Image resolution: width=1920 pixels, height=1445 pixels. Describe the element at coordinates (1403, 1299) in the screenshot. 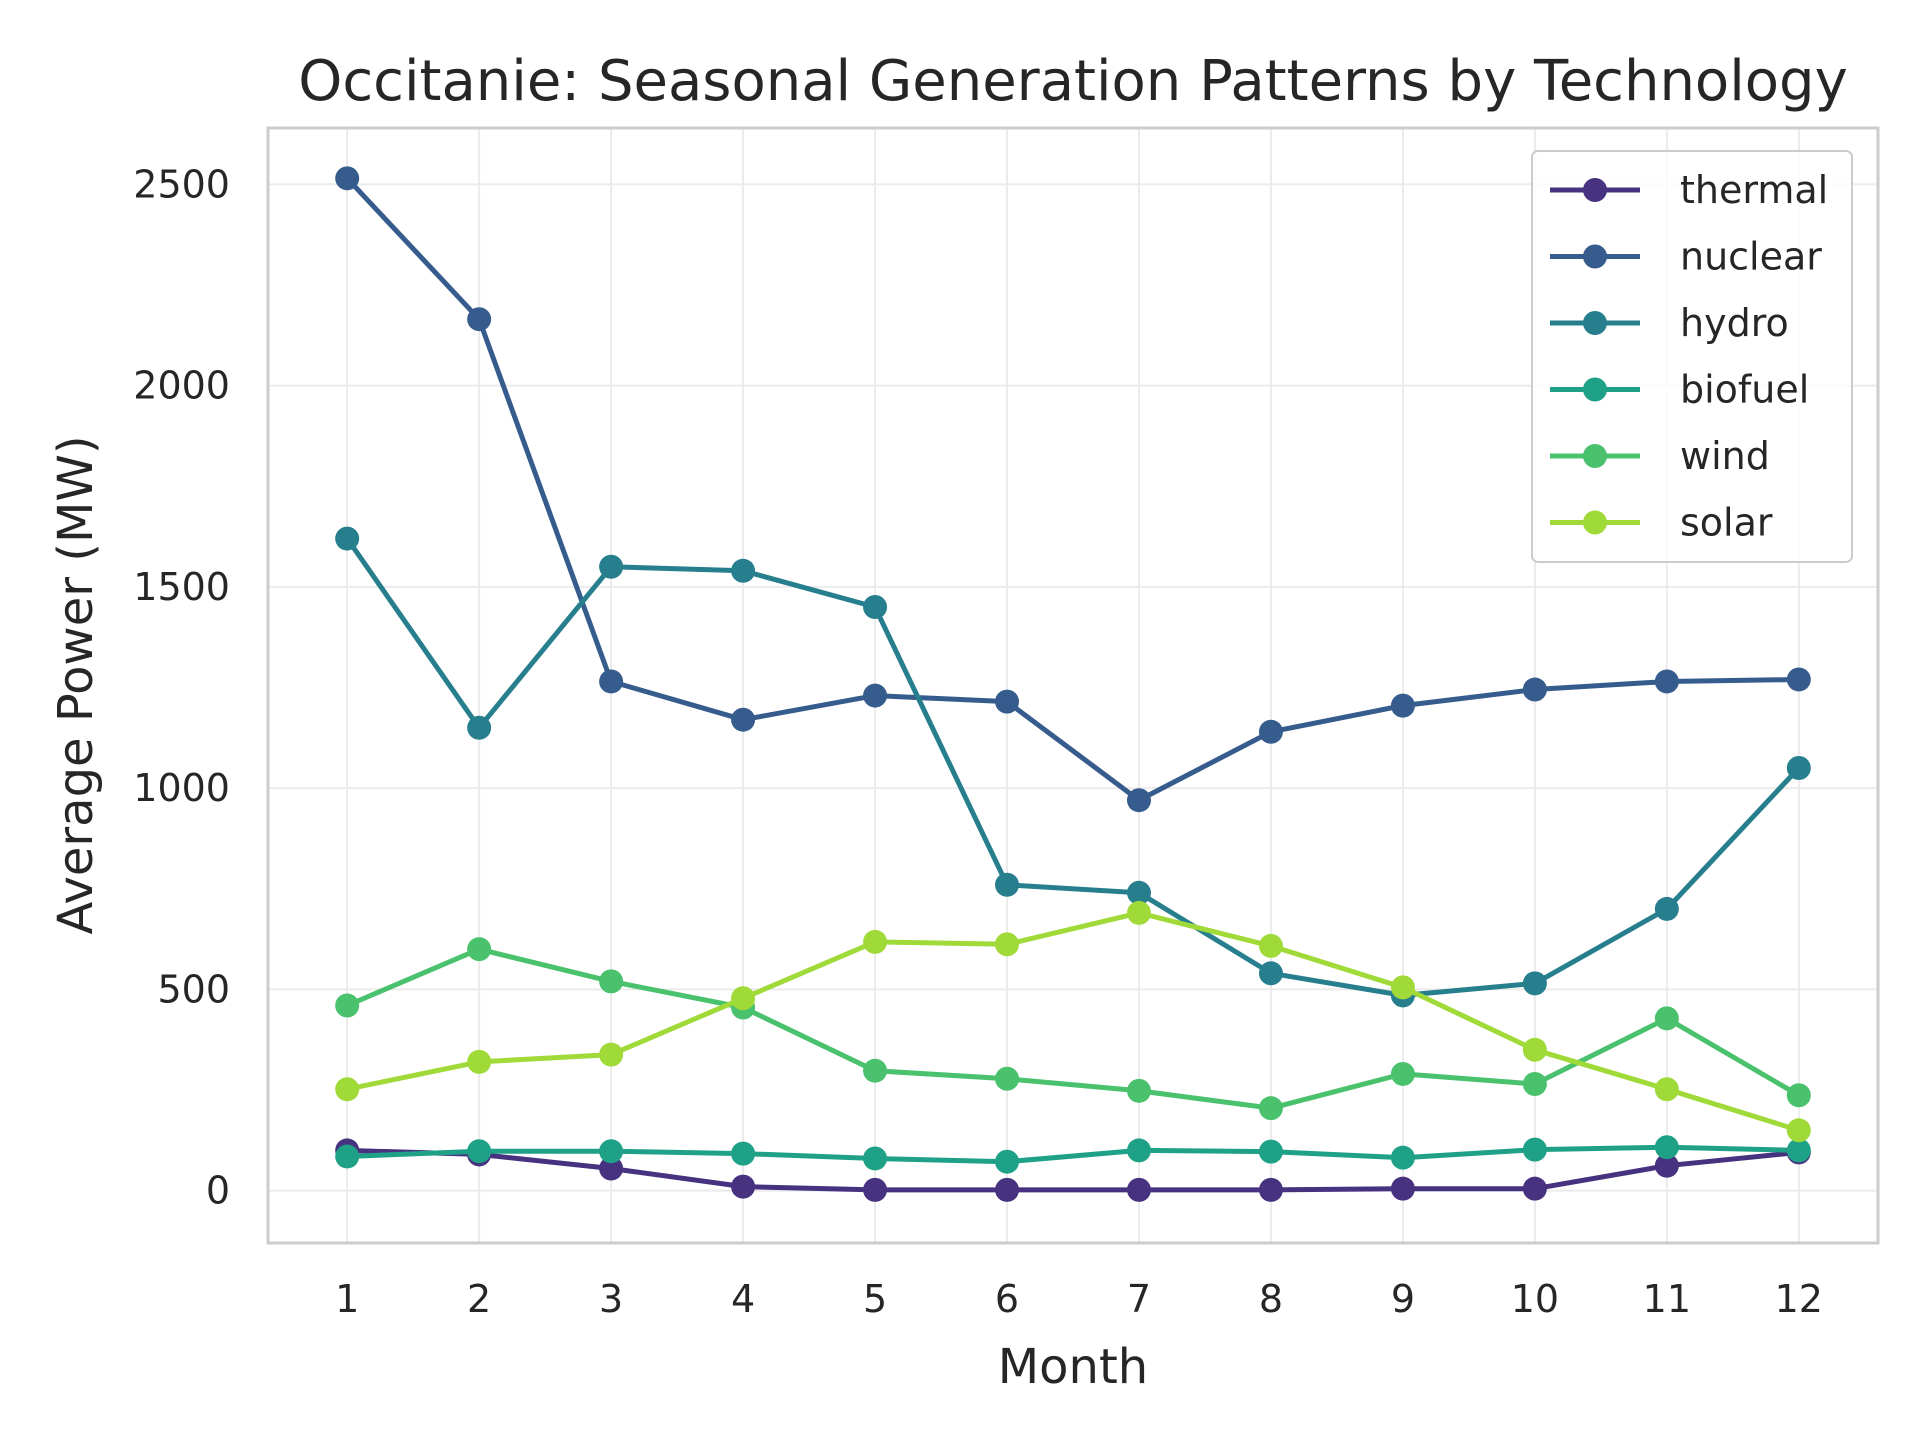

I see `x-tick-label: 9` at that location.